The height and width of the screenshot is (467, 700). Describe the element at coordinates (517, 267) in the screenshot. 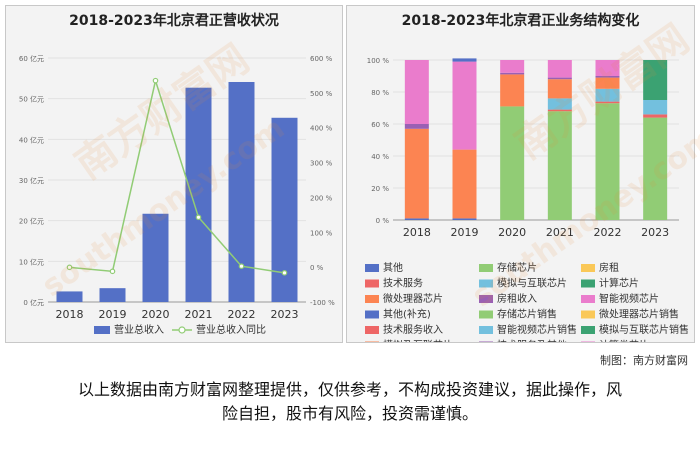

I see `legend-label: 存储芯片` at that location.